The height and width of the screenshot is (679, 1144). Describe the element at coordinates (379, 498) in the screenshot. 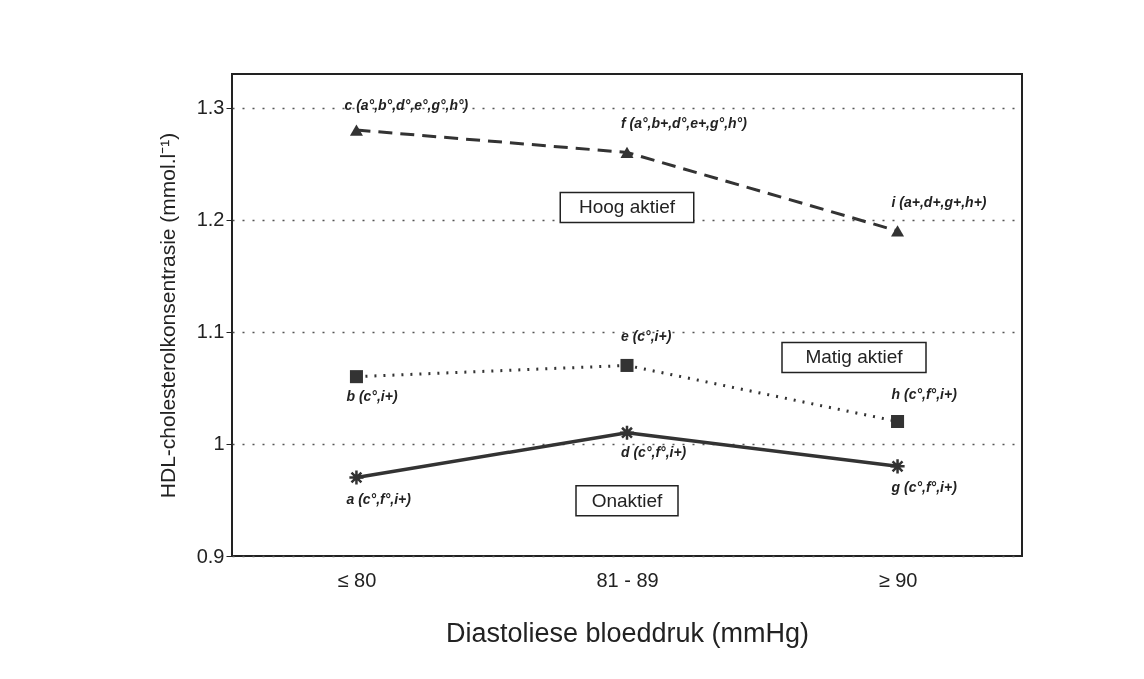

I see `annotation: a (c°,f°,i+)` at that location.